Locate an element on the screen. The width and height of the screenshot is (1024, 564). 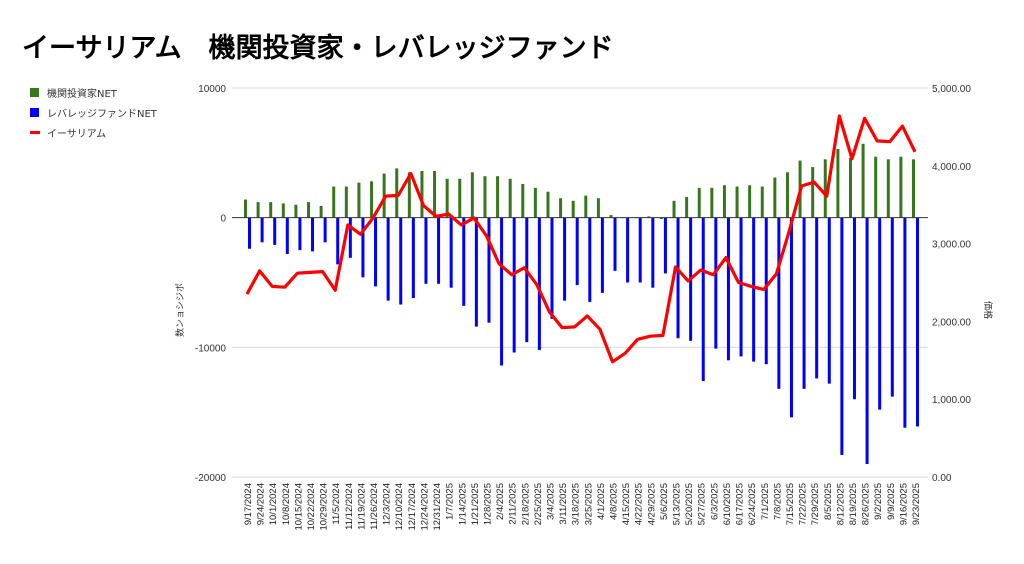
x-tick-label: 10/15/2024 is located at coordinates (298, 507).